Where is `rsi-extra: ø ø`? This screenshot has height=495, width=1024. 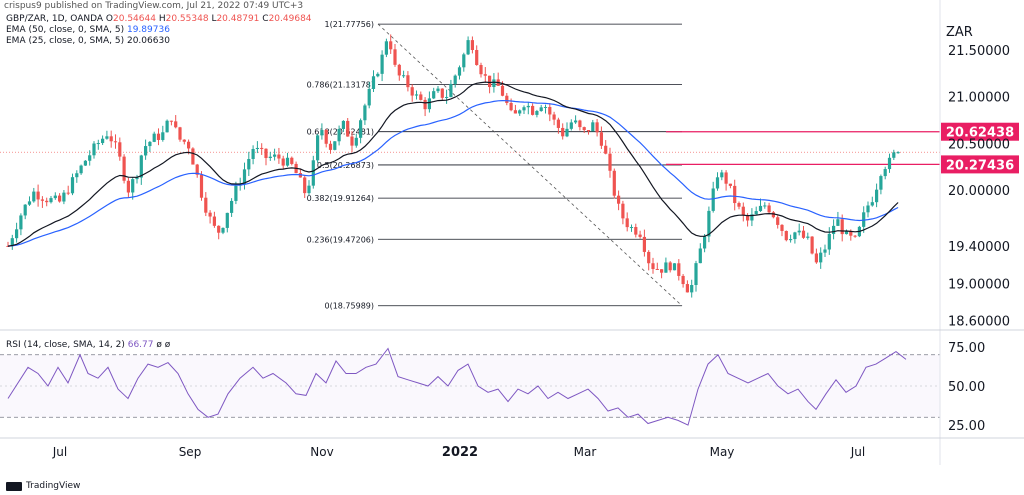
rsi-extra: ø ø is located at coordinates (163, 345).